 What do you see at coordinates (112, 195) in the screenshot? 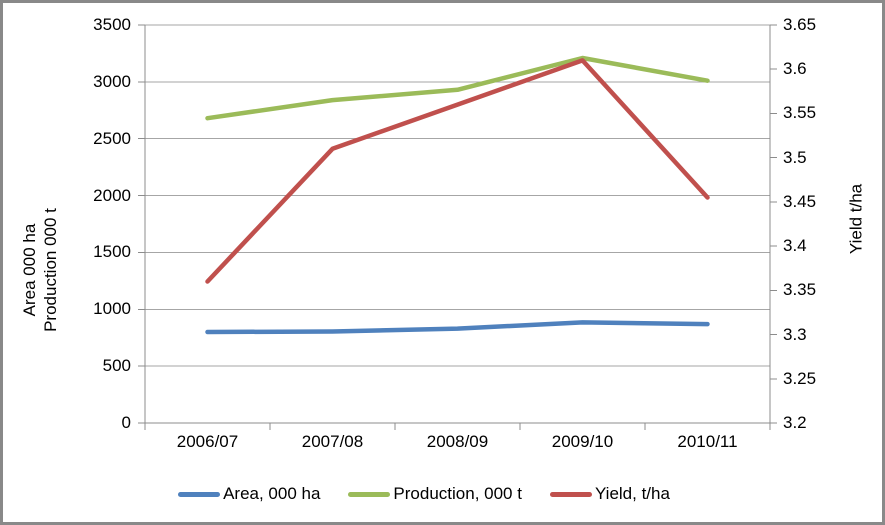
I see `y-left-tick-label: 2000` at bounding box center [112, 195].